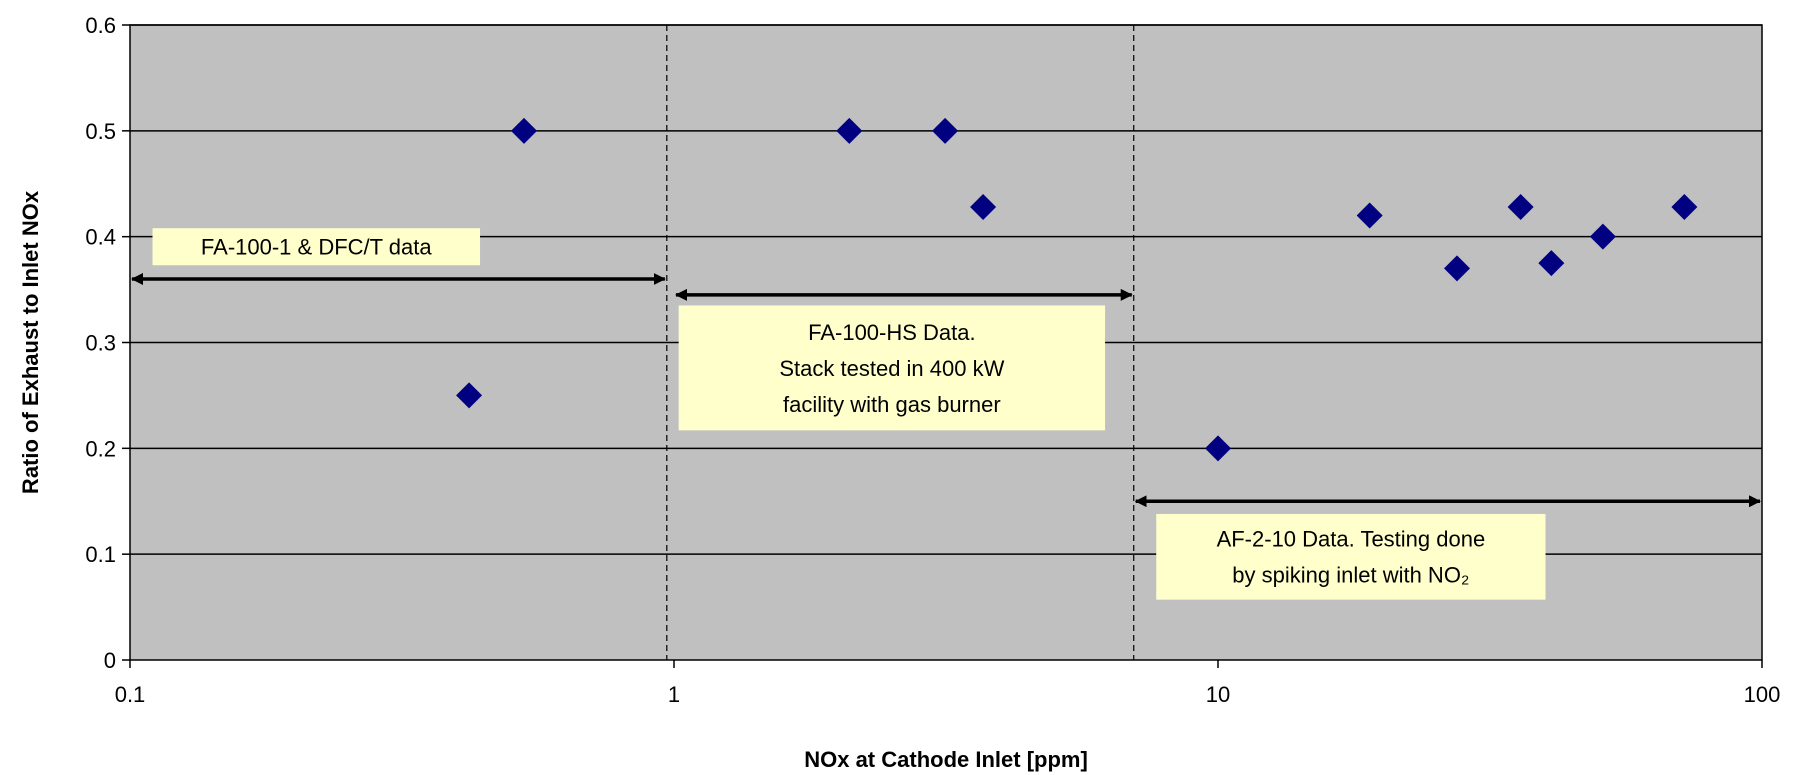 The width and height of the screenshot is (1804, 775). What do you see at coordinates (1351, 539) in the screenshot?
I see `annotation-label: AF-2-10 Data. Testing done` at bounding box center [1351, 539].